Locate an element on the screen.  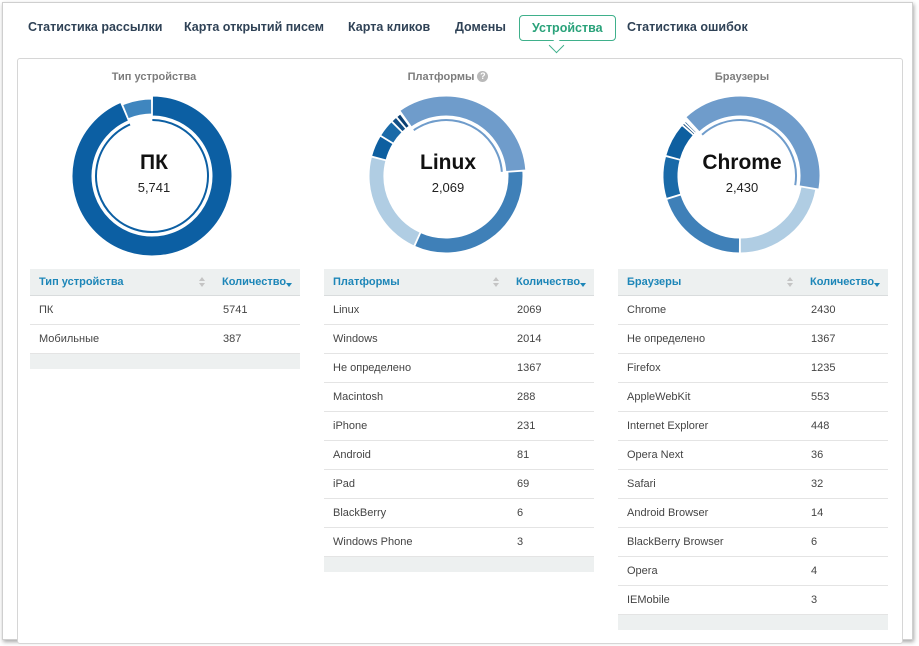
row-count: 32 is located at coordinates (844, 484).